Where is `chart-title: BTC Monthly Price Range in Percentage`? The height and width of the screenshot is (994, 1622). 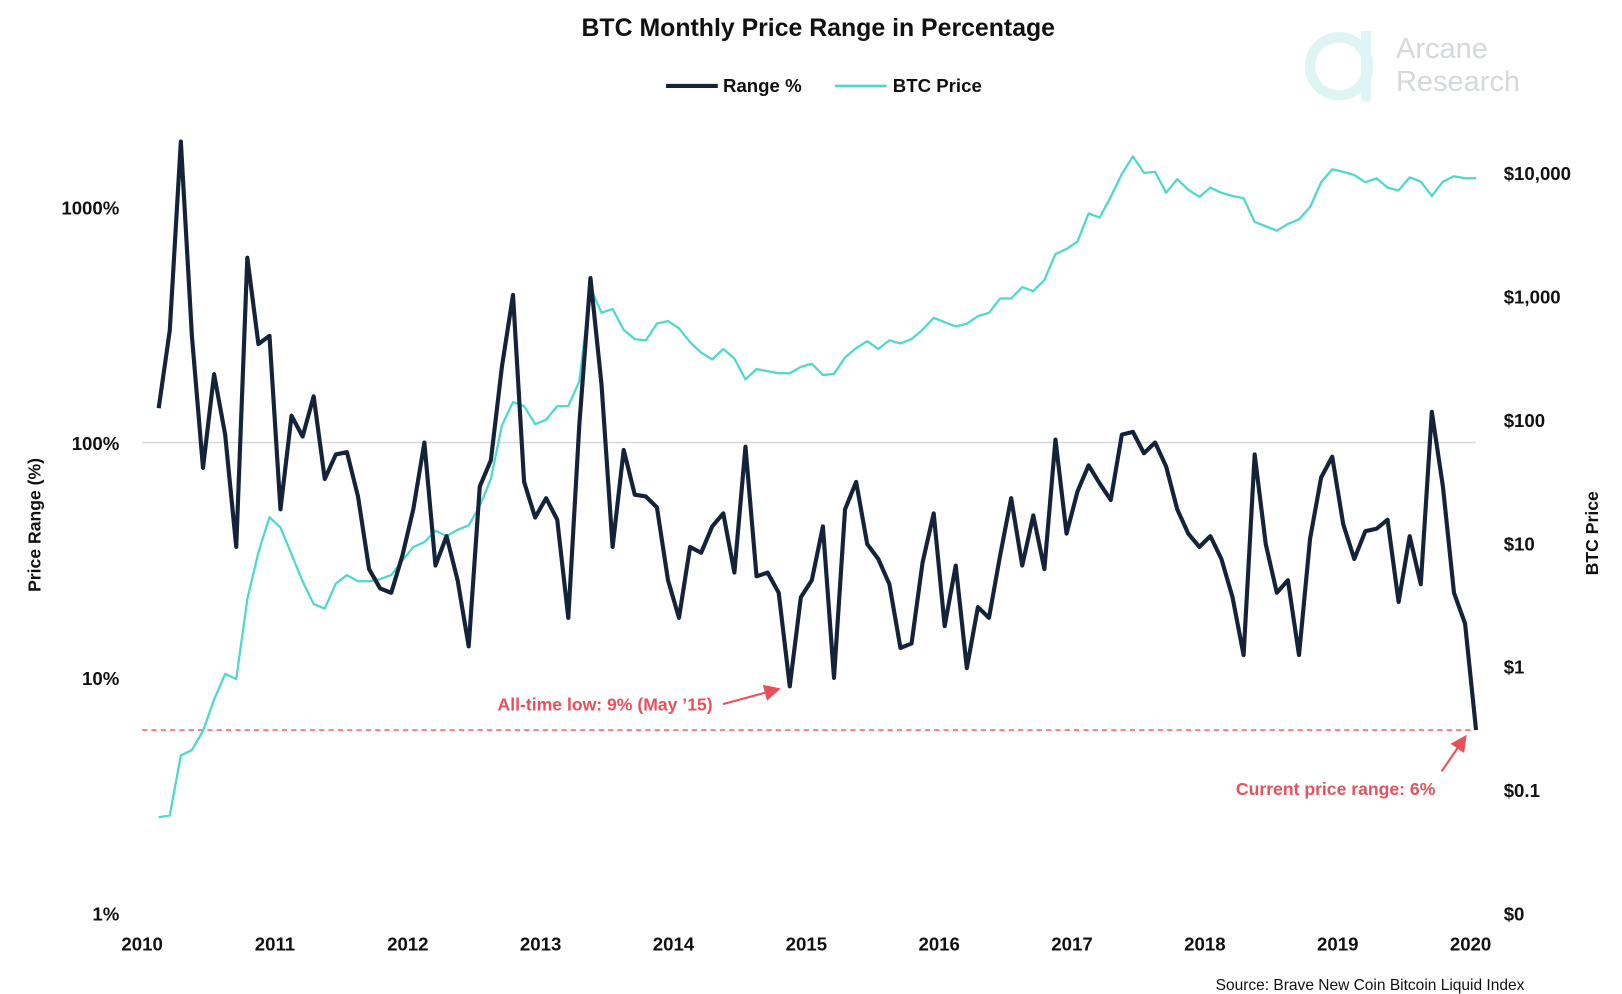 chart-title: BTC Monthly Price Range in Percentage is located at coordinates (818, 28).